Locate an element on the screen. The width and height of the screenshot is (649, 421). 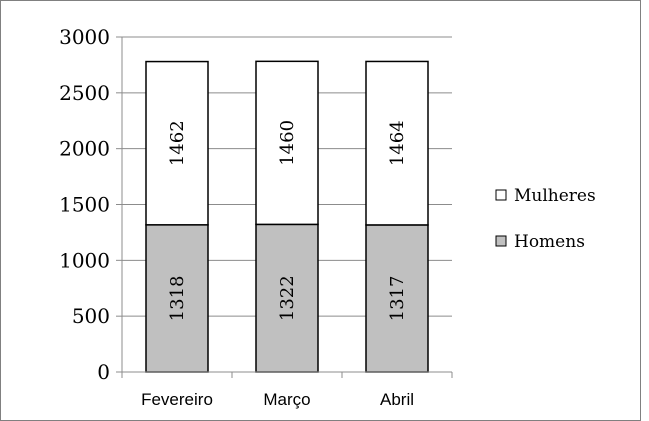
x-tick-label: Abril is located at coordinates (397, 399).